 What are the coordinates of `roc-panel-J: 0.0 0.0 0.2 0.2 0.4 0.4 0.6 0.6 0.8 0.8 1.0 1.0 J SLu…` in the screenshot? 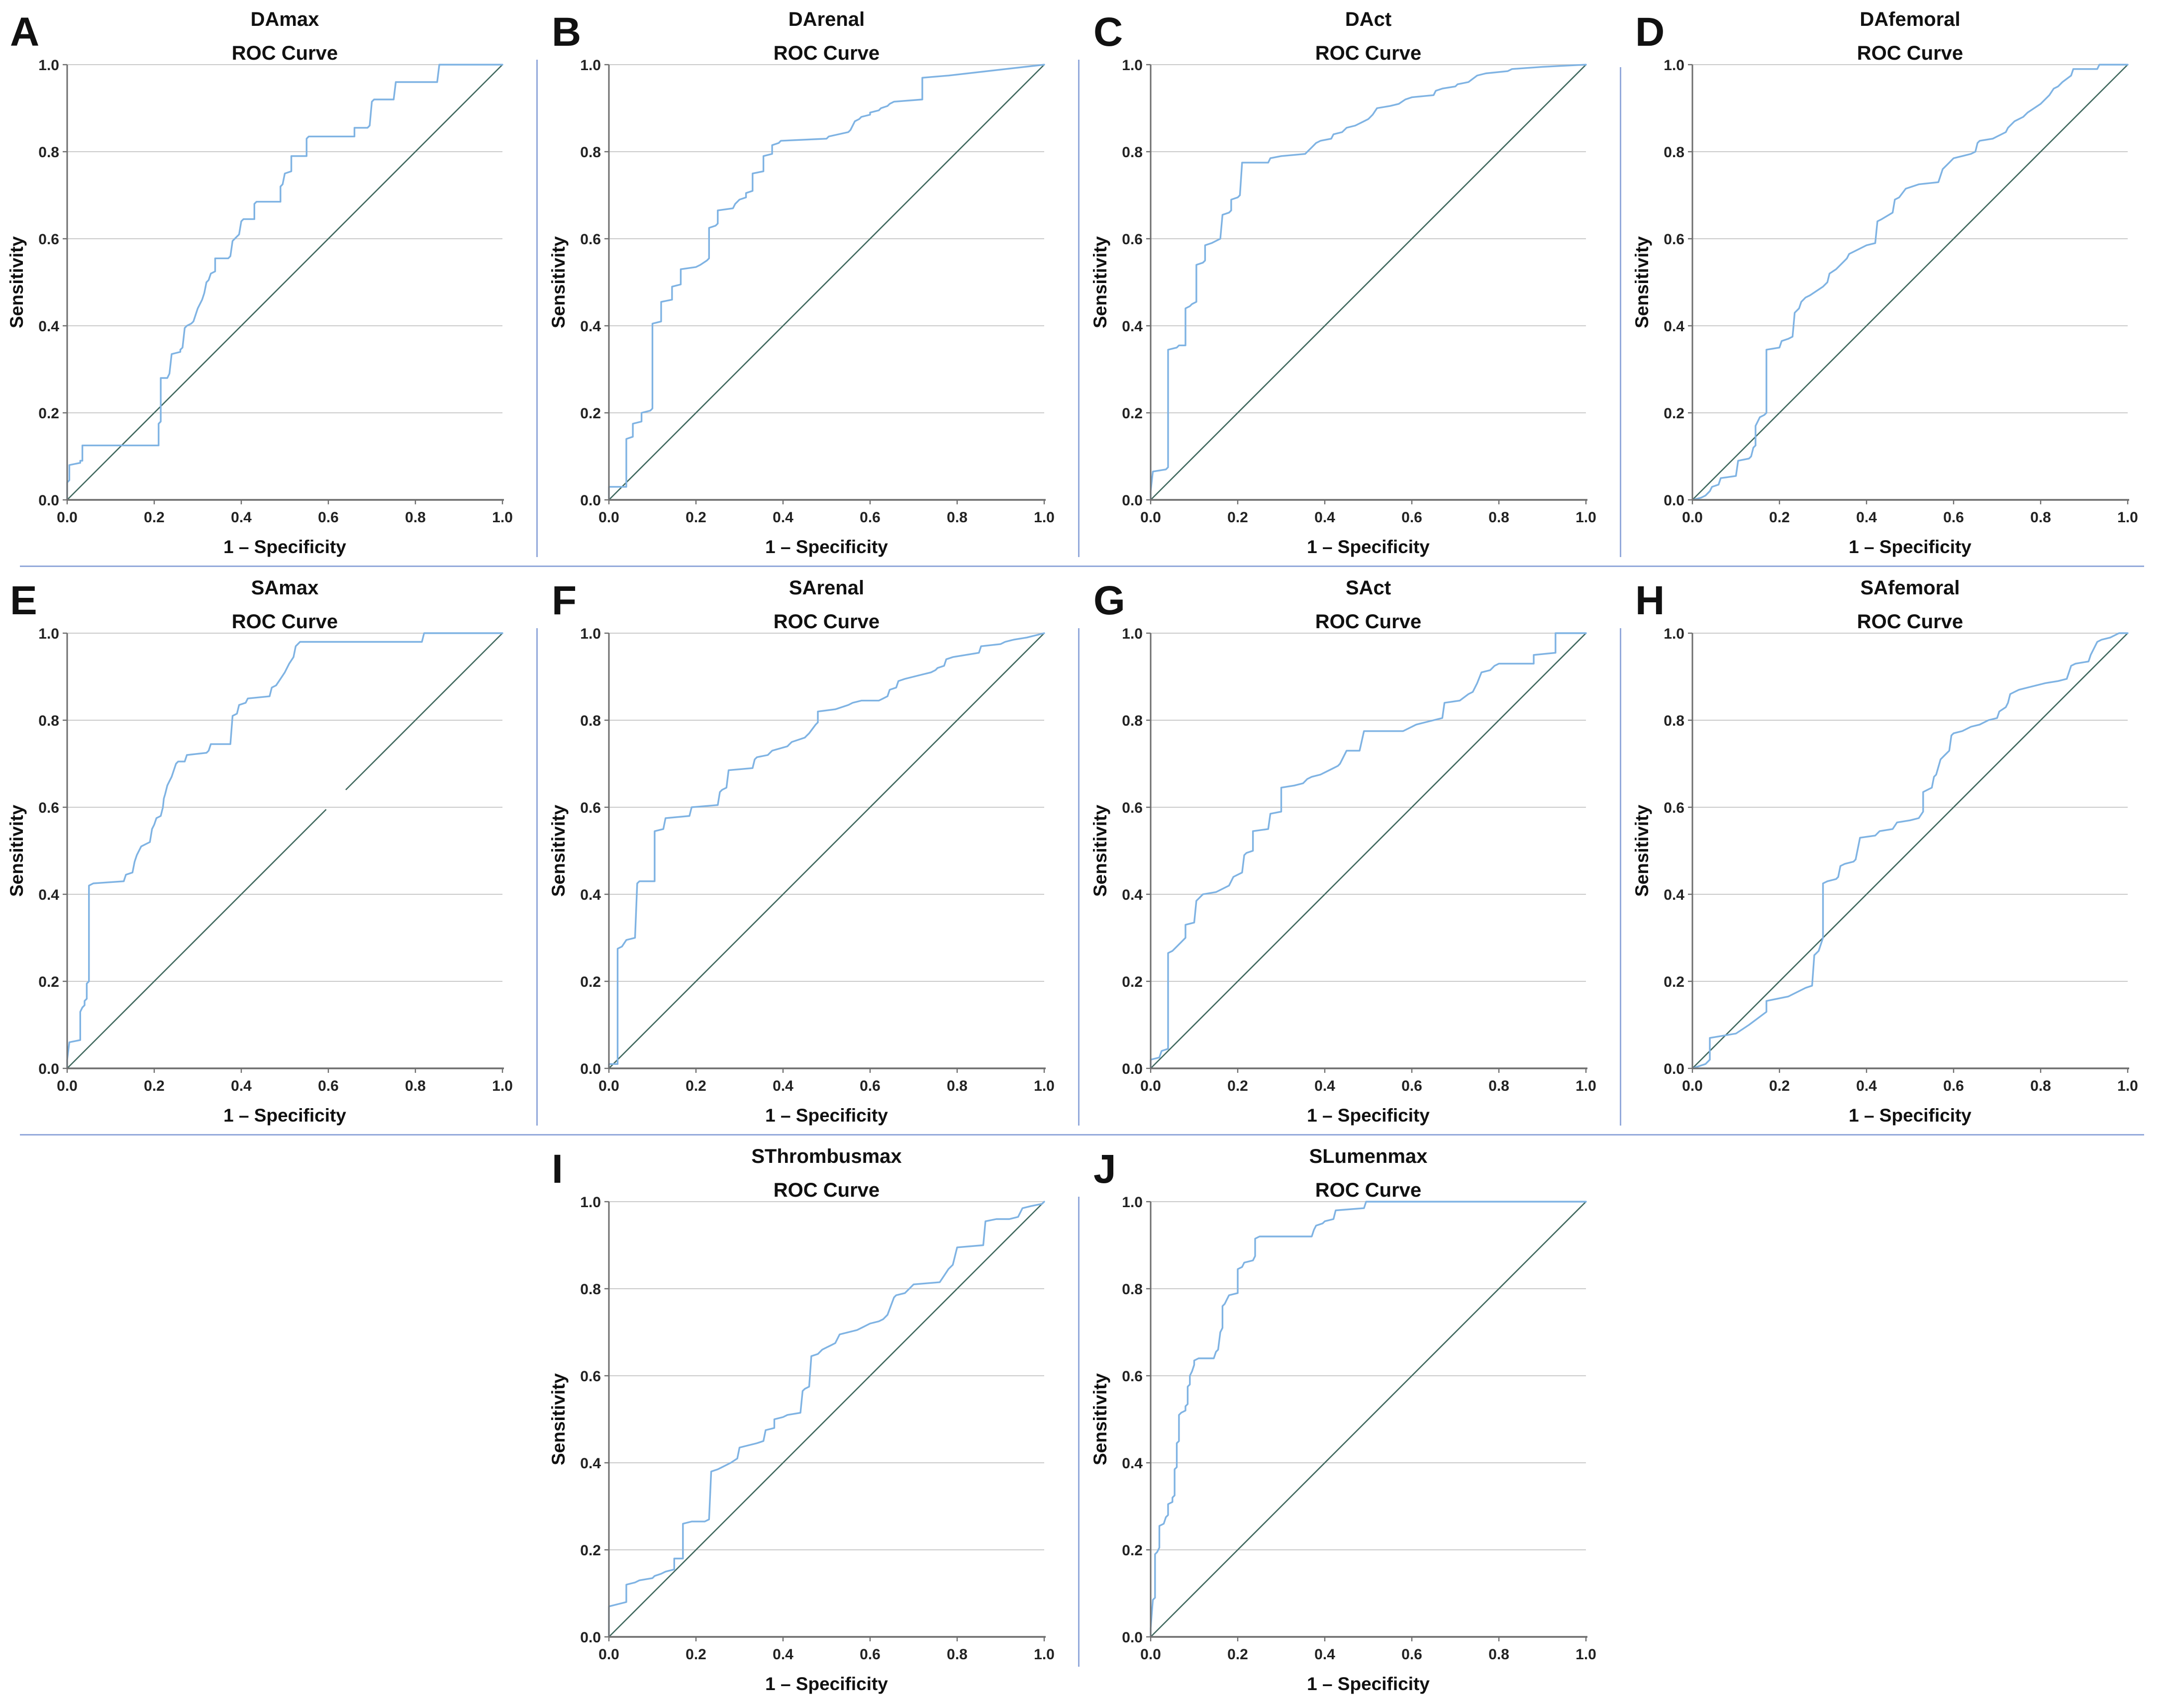 It's located at (1354, 1423).